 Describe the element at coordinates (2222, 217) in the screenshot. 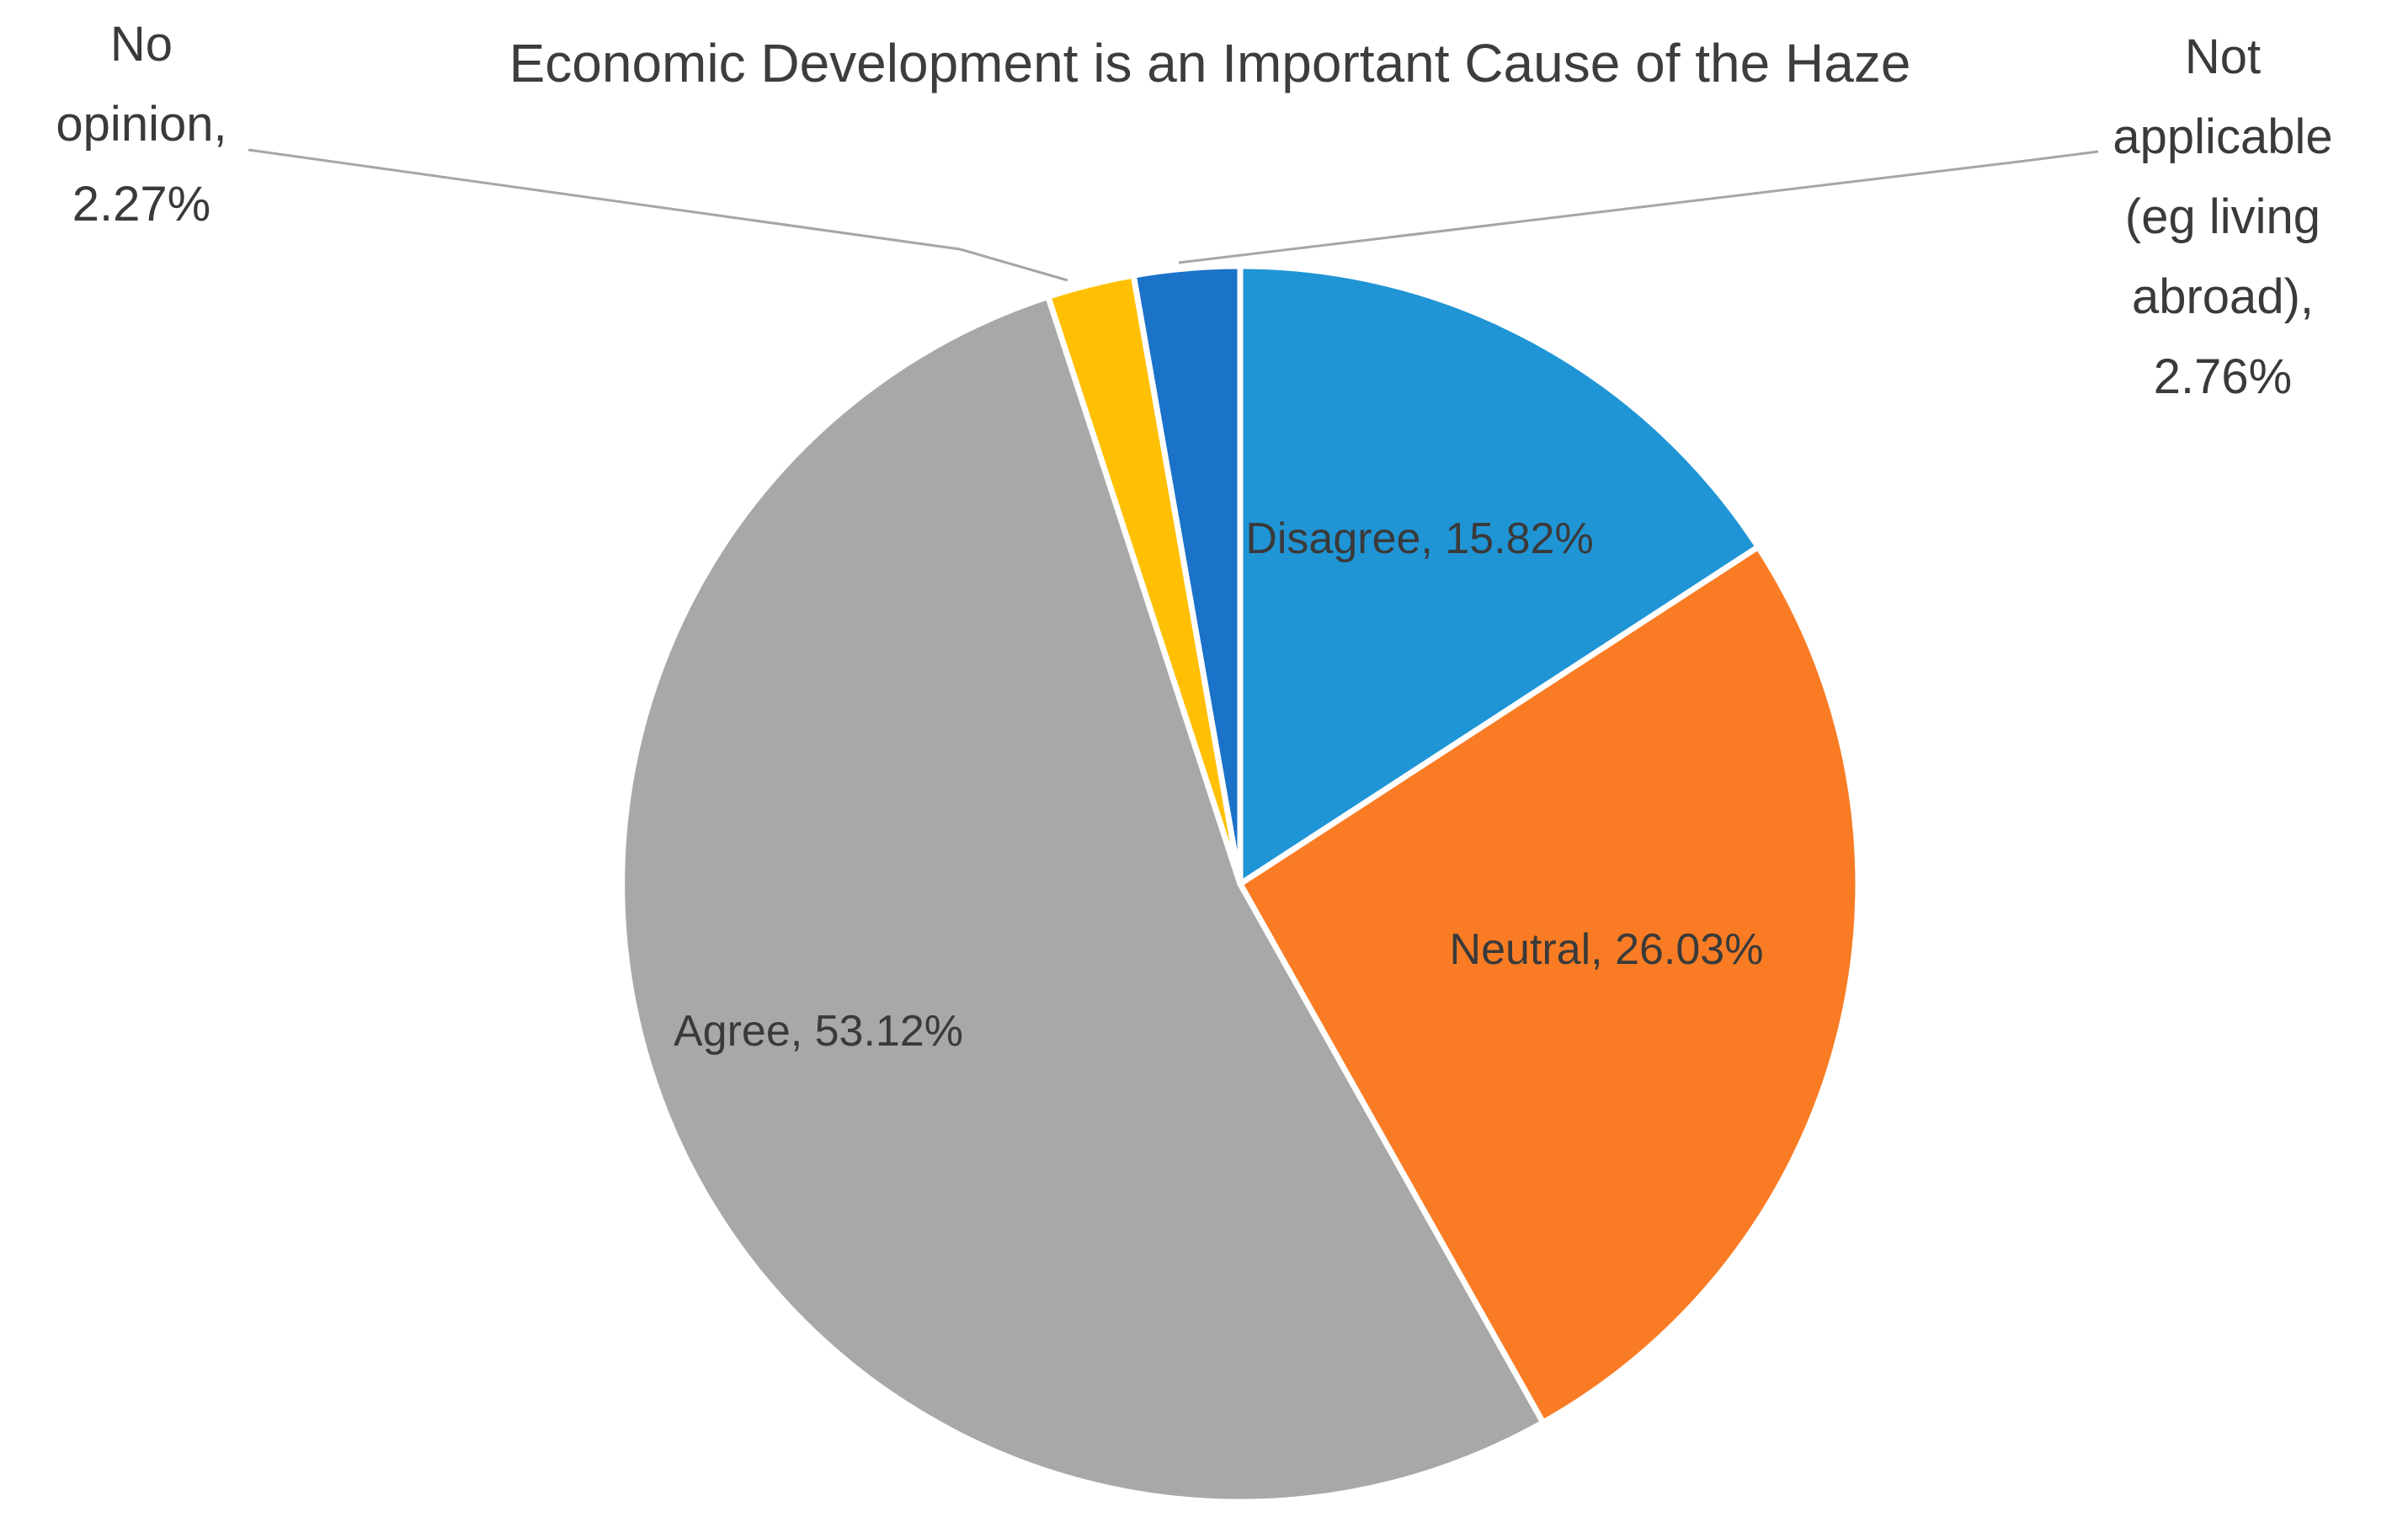

I see `data-label-not-applicable: Not applicable (eg living abroad), 2.76%` at that location.